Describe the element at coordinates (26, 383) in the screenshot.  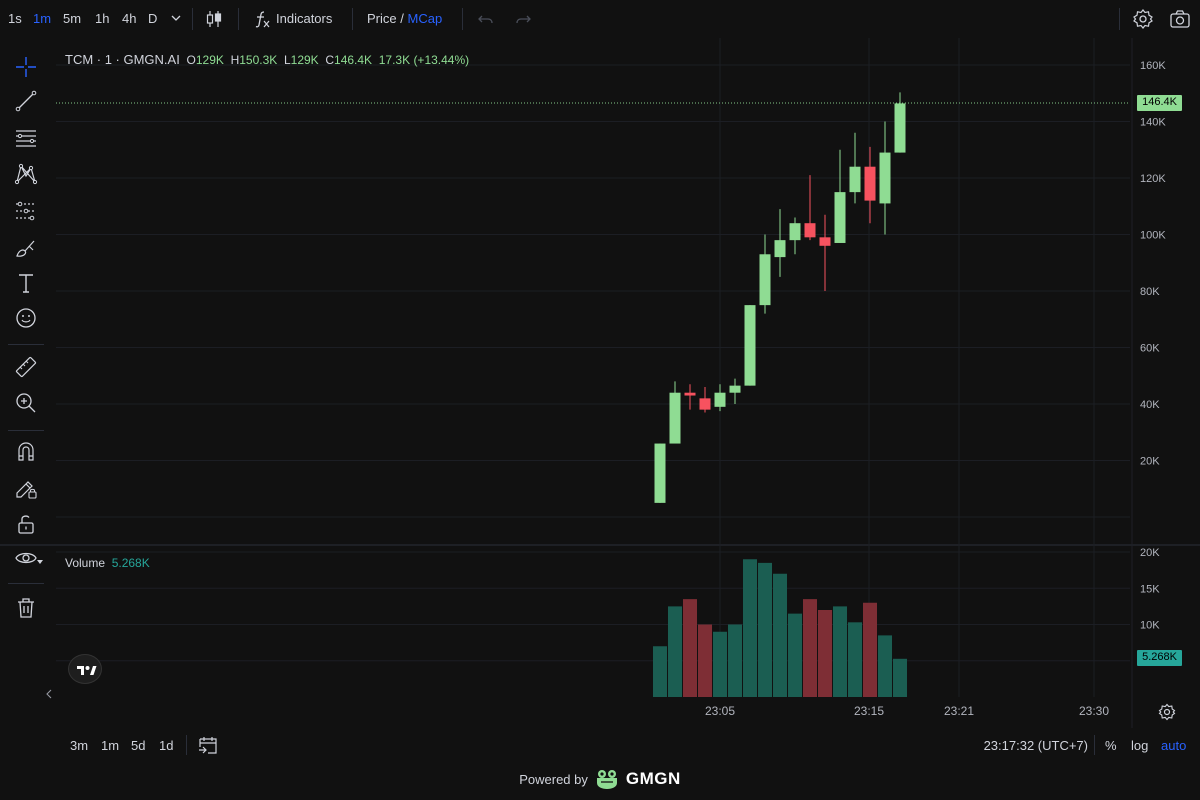
I see `drawing-toolbar` at that location.